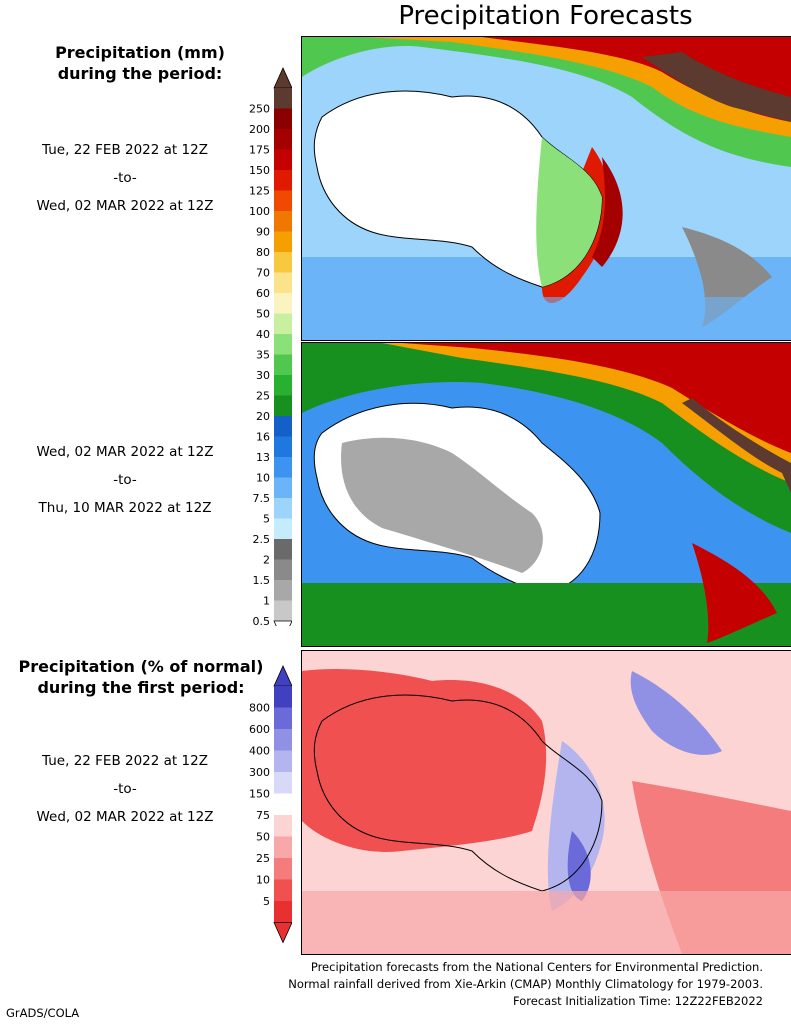 The image size is (791, 1024). What do you see at coordinates (263, 815) in the screenshot?
I see `legend-tick-label: 75` at bounding box center [263, 815].